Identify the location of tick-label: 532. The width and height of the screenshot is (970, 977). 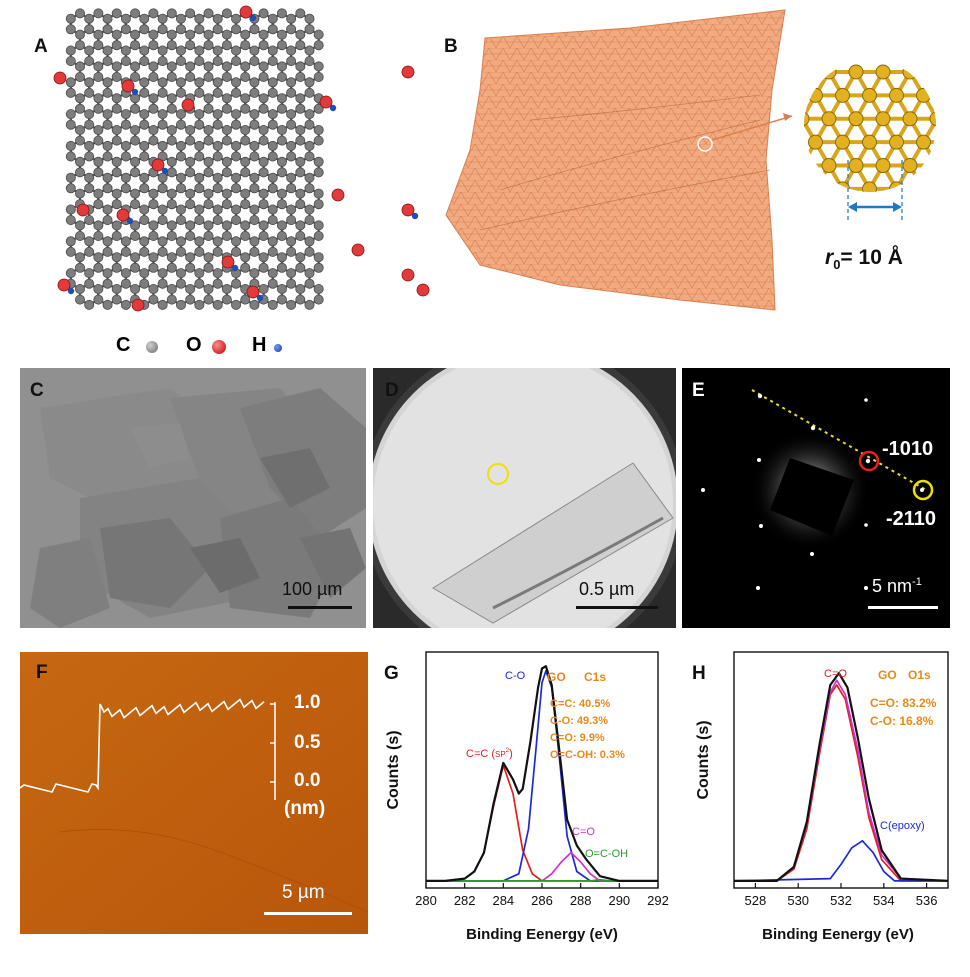
(841, 900).